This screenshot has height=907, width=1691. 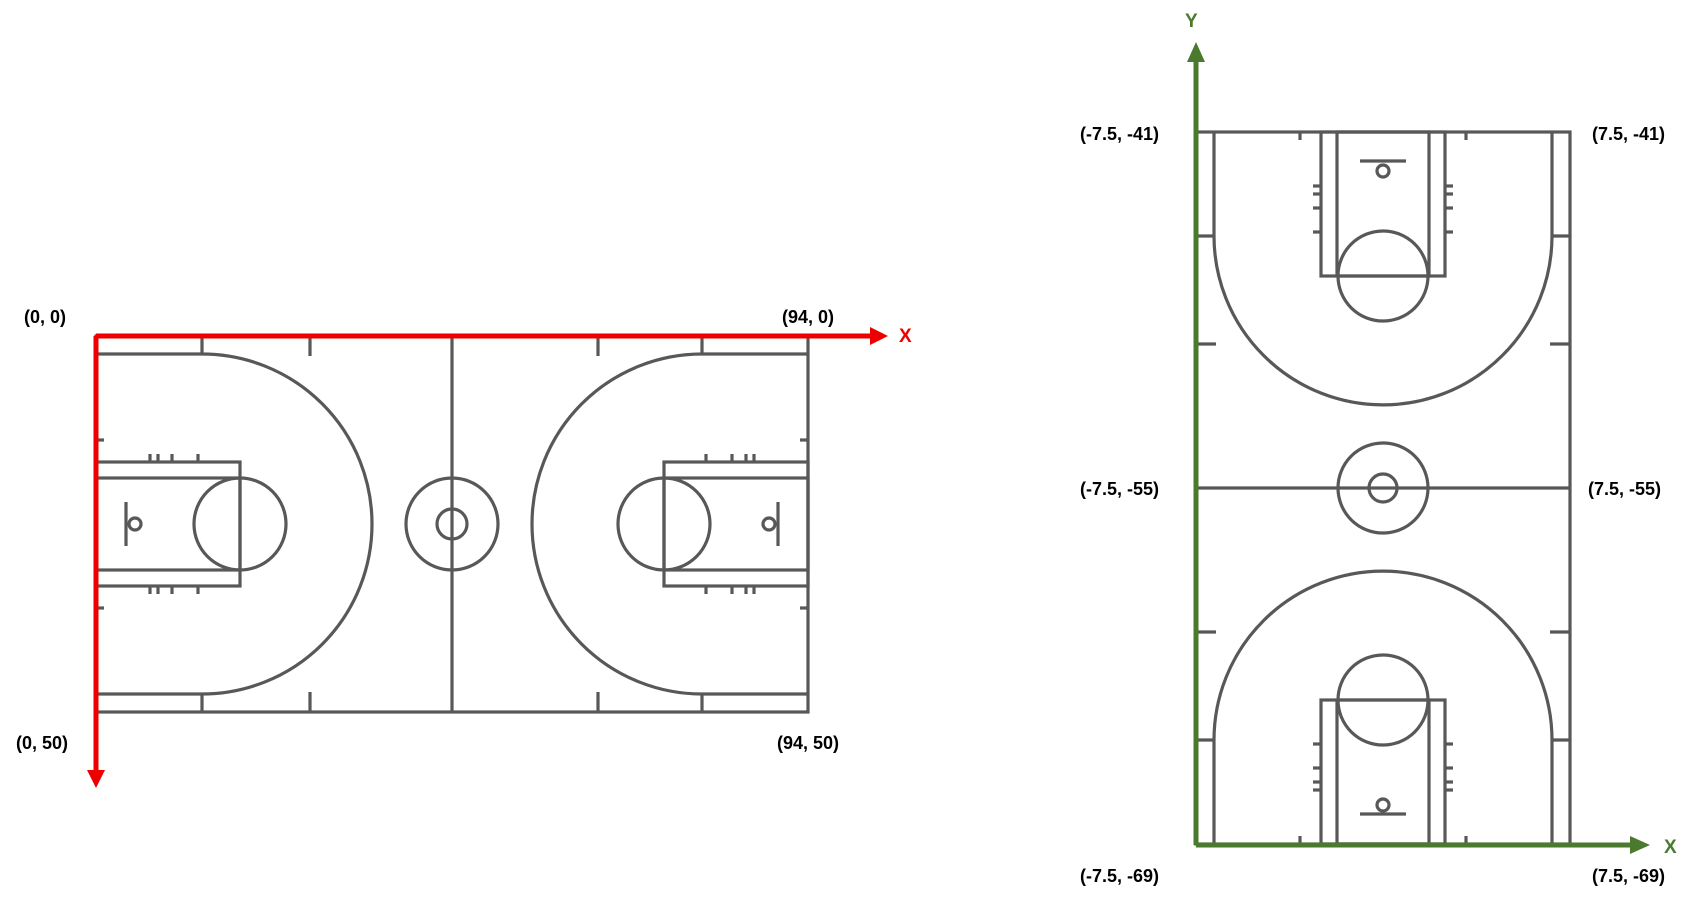 What do you see at coordinates (769, 524) in the screenshot?
I see `rim-right` at bounding box center [769, 524].